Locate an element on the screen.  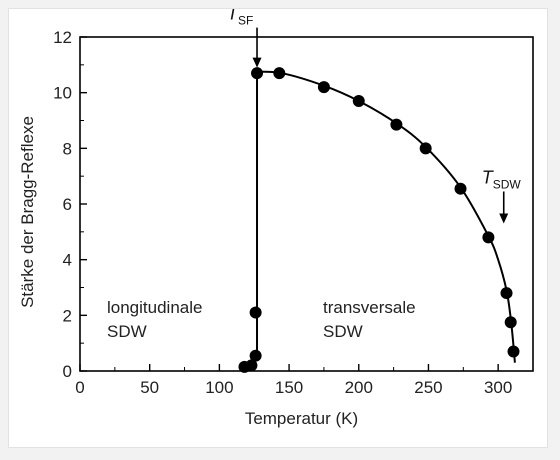
y-tick-label: 8 is located at coordinates (67, 148).